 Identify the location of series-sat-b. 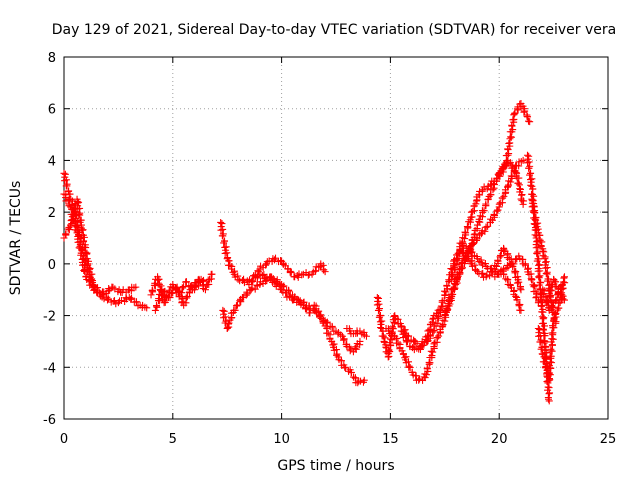
(100, 234).